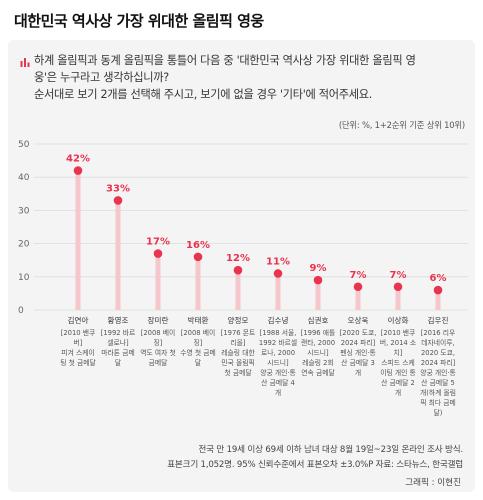 The width and height of the screenshot is (483, 500). Describe the element at coordinates (238, 258) in the screenshot. I see `data-label: 12%` at that location.